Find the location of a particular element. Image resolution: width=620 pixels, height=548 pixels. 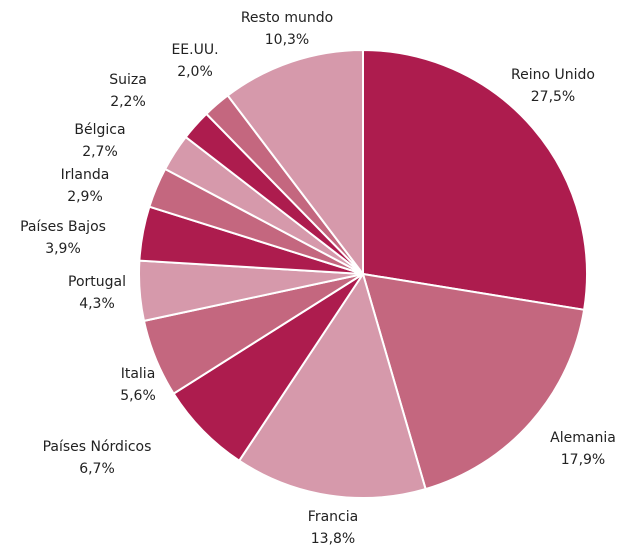

slice-label: Francia is located at coordinates (333, 517).